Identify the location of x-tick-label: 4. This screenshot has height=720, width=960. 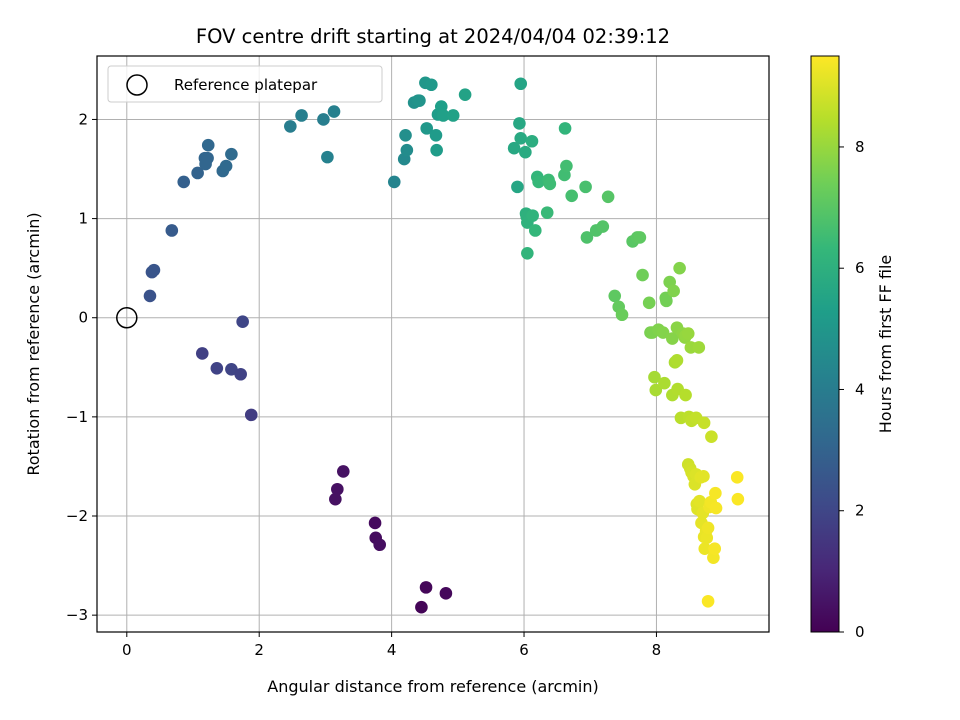
(392, 650).